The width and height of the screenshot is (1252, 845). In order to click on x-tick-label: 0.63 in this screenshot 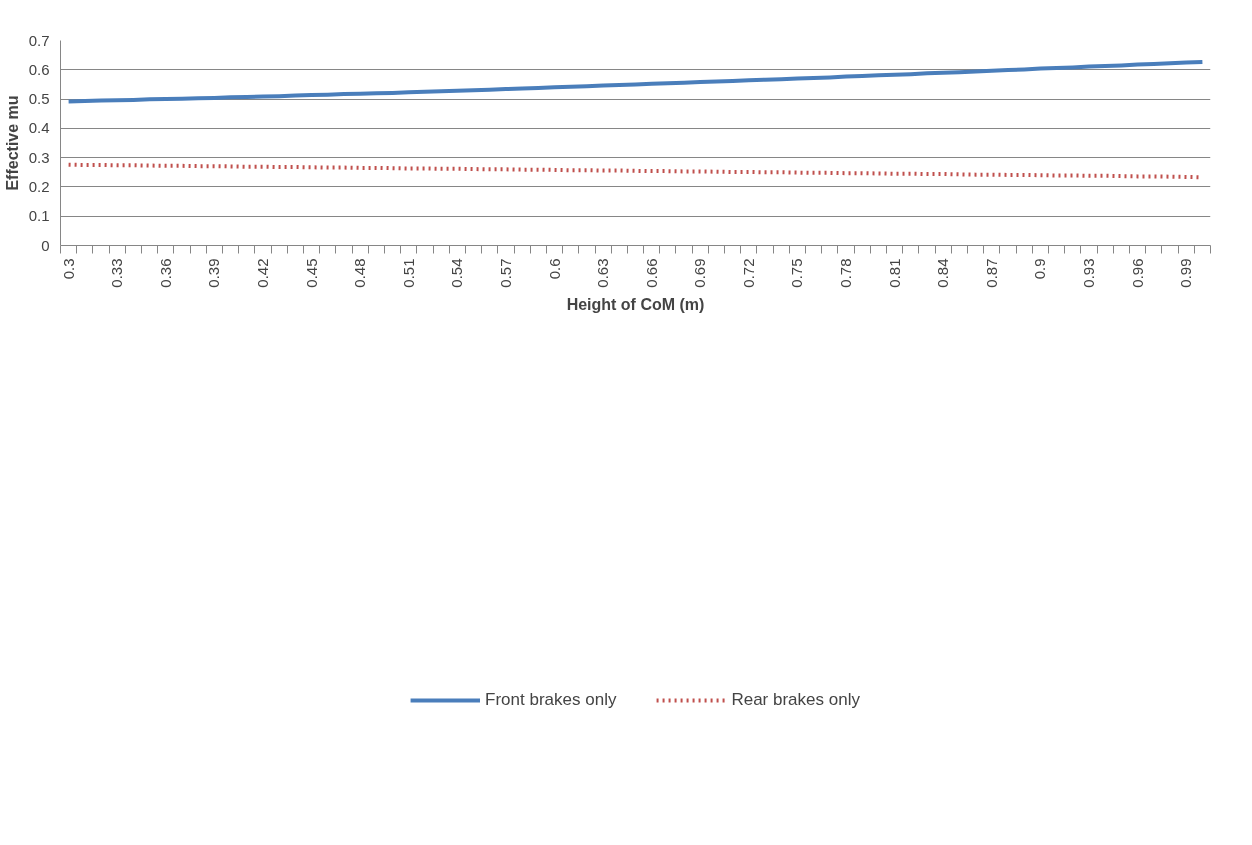, I will do `click(603, 273)`.